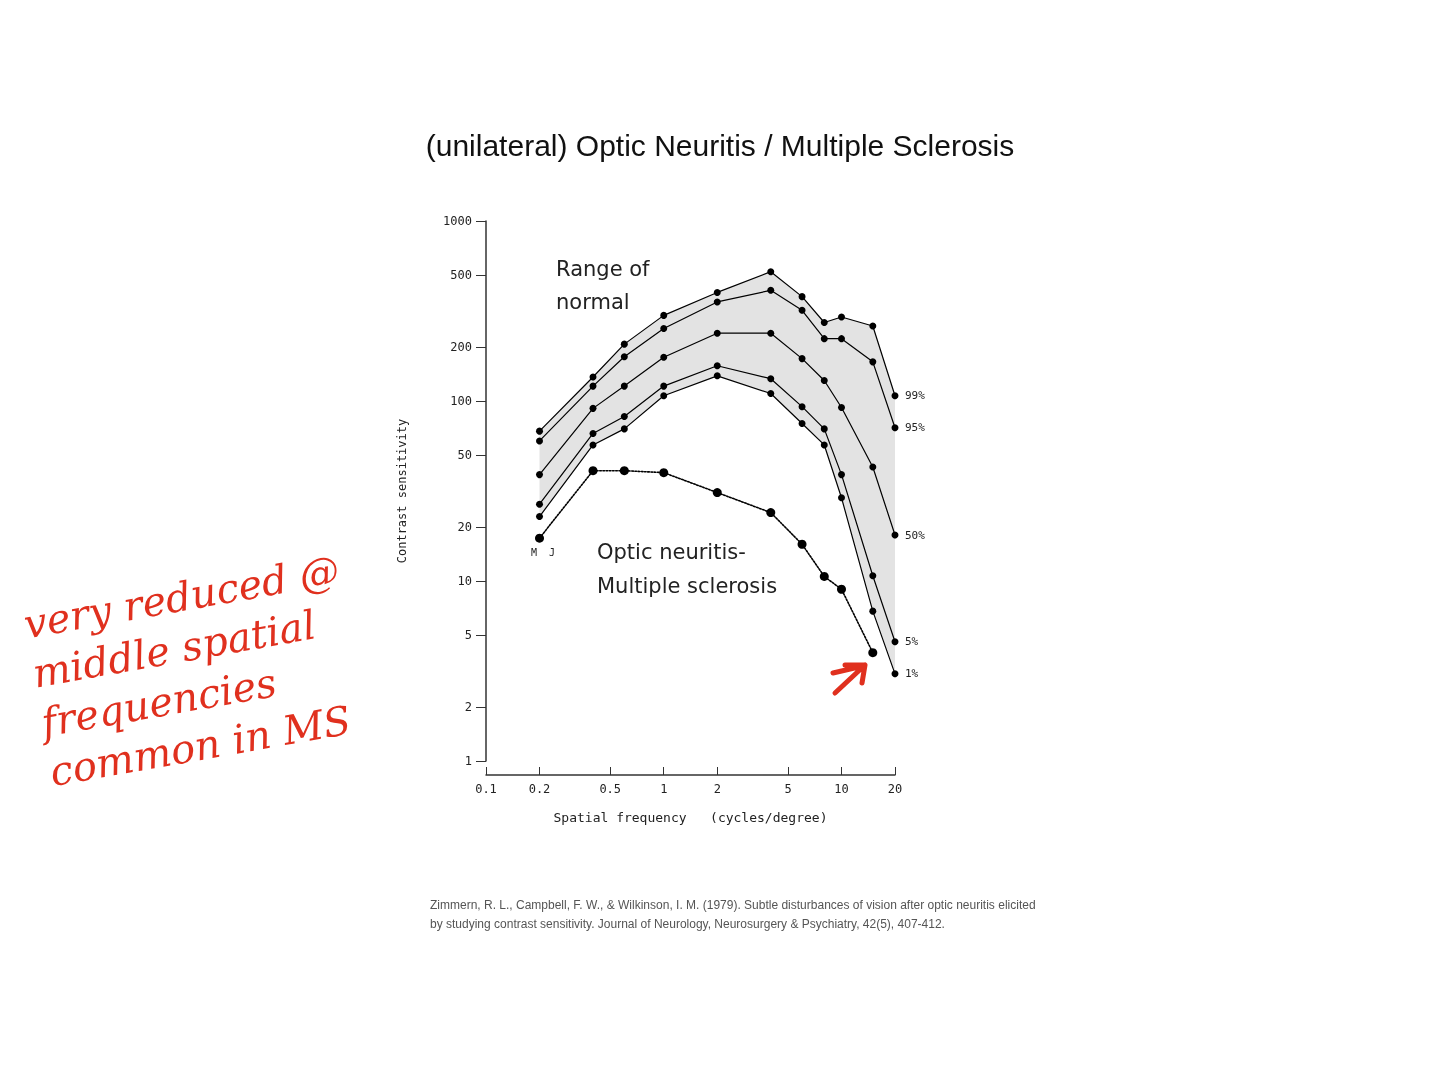 This screenshot has height=1071, width=1440. I want to click on x-tick-label: 10, so click(841, 789).